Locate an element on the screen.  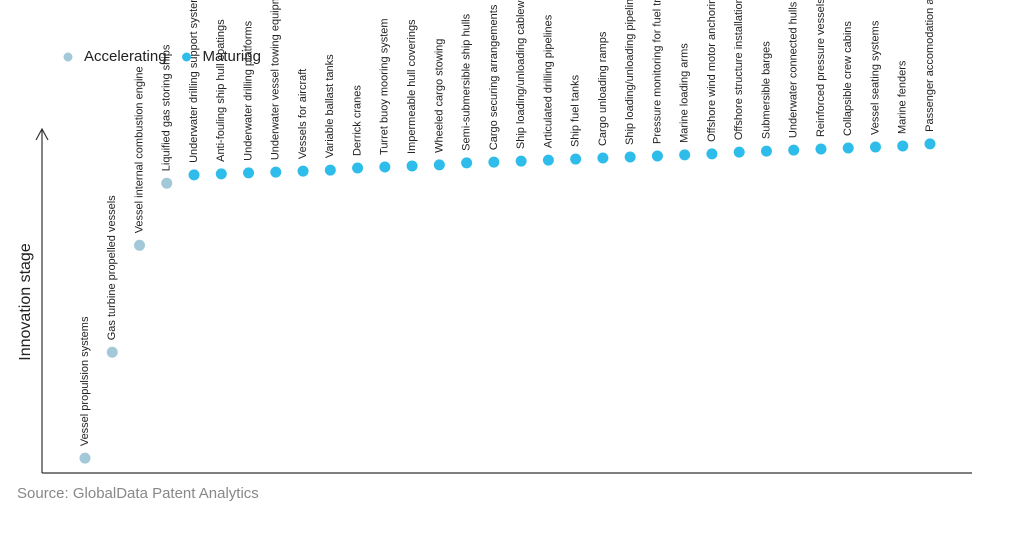
category-label: Impermeable hull coverings is located at coordinates (412, 86).